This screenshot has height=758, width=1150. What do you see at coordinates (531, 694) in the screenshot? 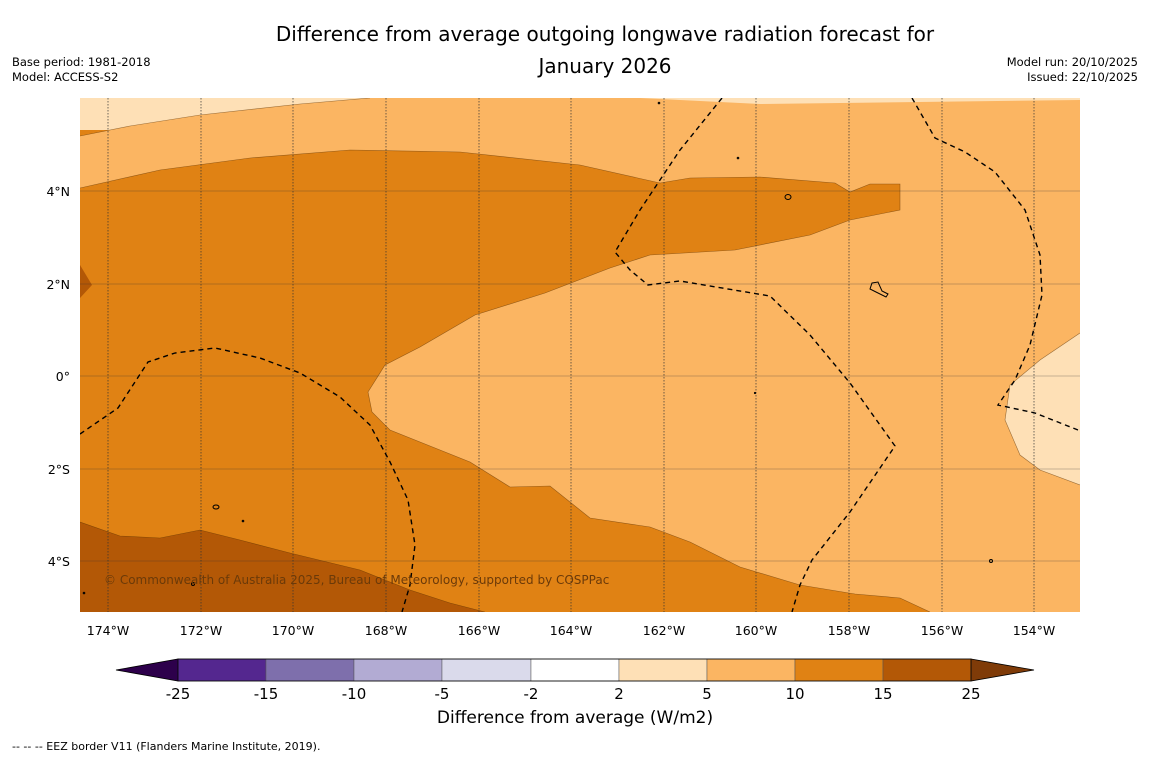
I see `colorbar-tick-label: -2` at bounding box center [531, 694].